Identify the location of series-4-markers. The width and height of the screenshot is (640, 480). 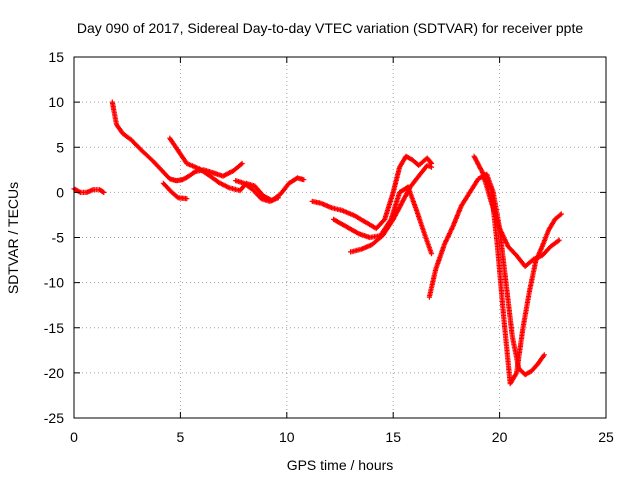
(257, 191).